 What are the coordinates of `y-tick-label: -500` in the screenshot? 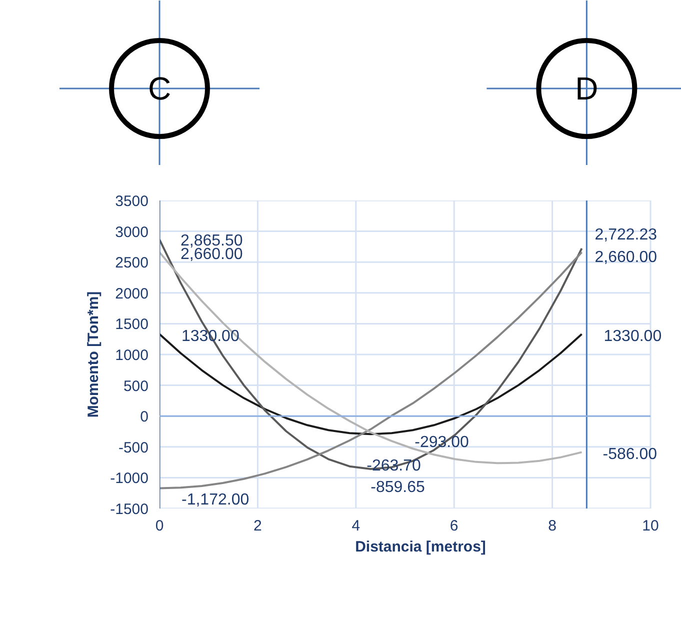 It's located at (133, 447).